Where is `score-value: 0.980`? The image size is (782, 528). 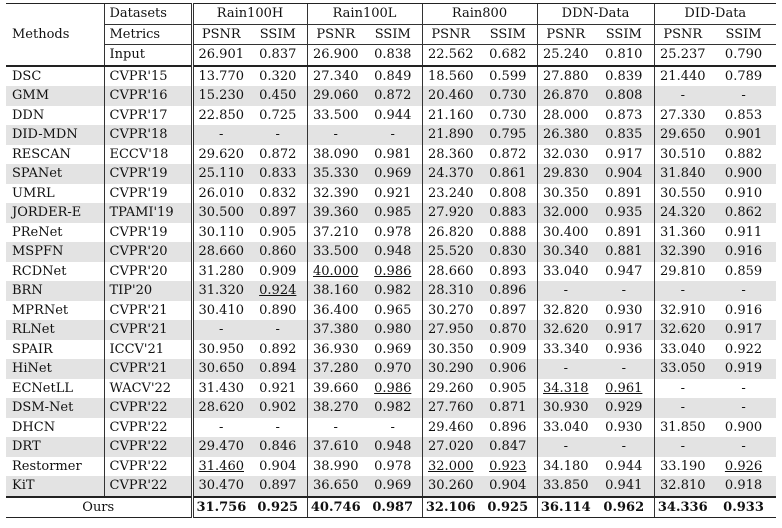 score-value: 0.980 is located at coordinates (393, 330).